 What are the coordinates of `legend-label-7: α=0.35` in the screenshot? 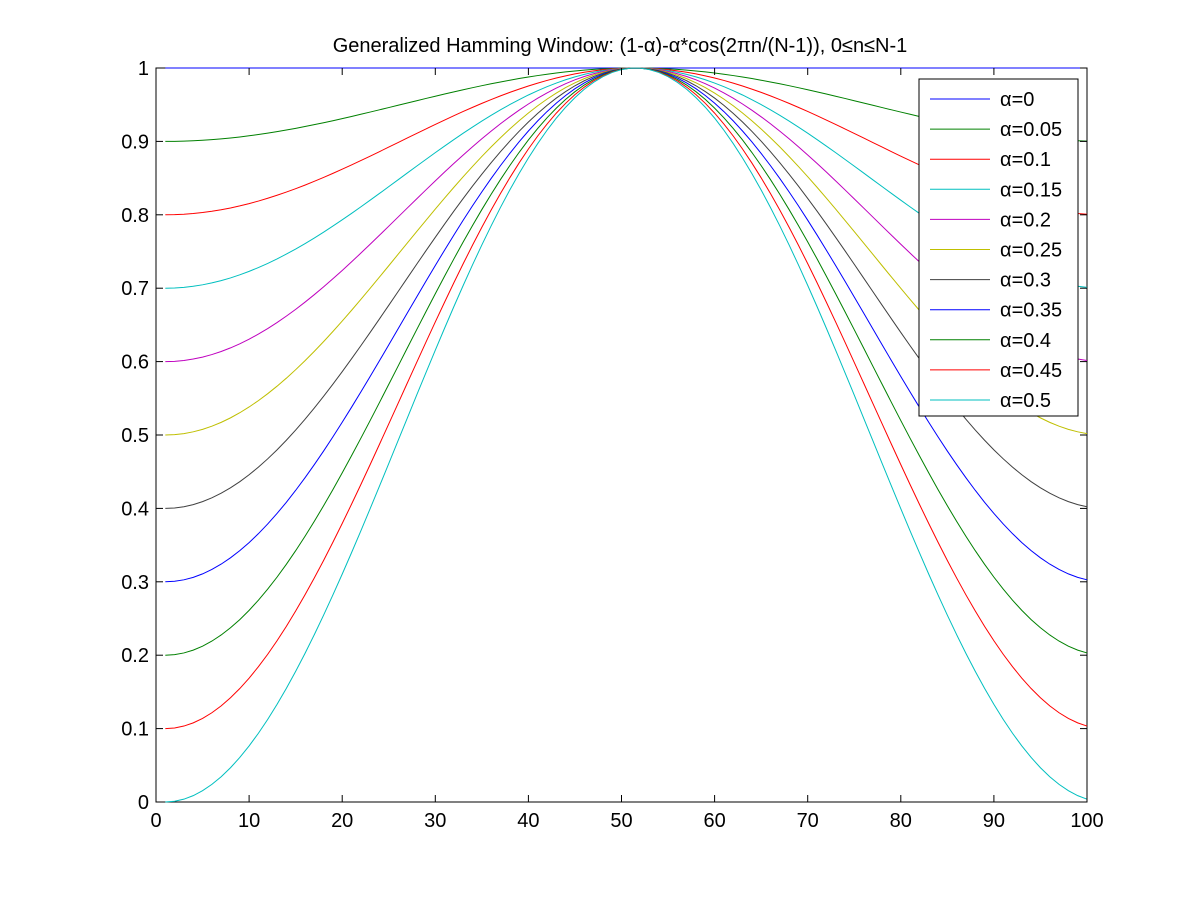 It's located at (1031, 311).